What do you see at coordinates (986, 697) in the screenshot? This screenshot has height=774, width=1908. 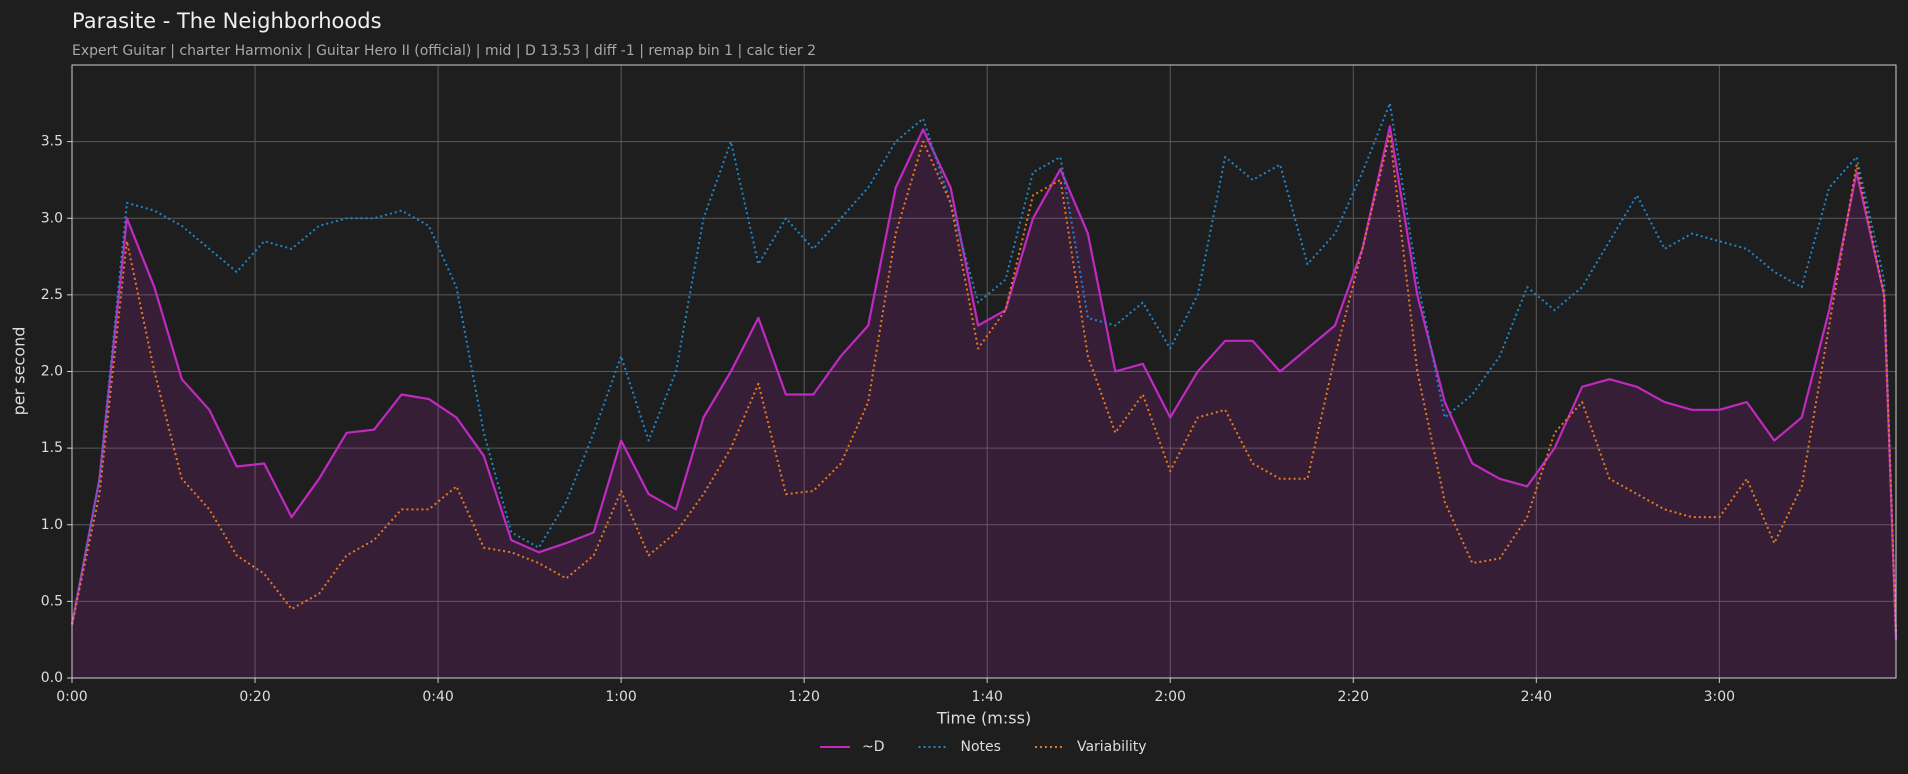 I see `x-tick-label: 1:40` at bounding box center [986, 697].